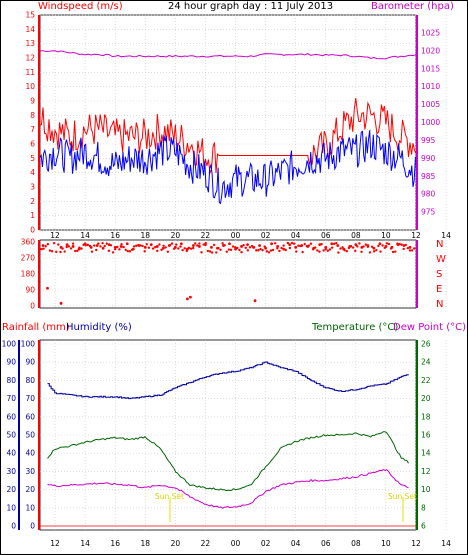  I want to click on humidity-tick-label: 70, so click(11, 398).